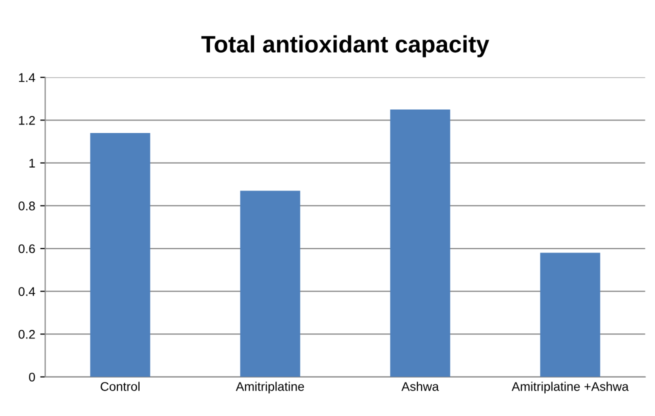 This screenshot has height=416, width=655. What do you see at coordinates (570, 388) in the screenshot?
I see `x-tick-label: Amitriplatine +Ashwa` at bounding box center [570, 388].